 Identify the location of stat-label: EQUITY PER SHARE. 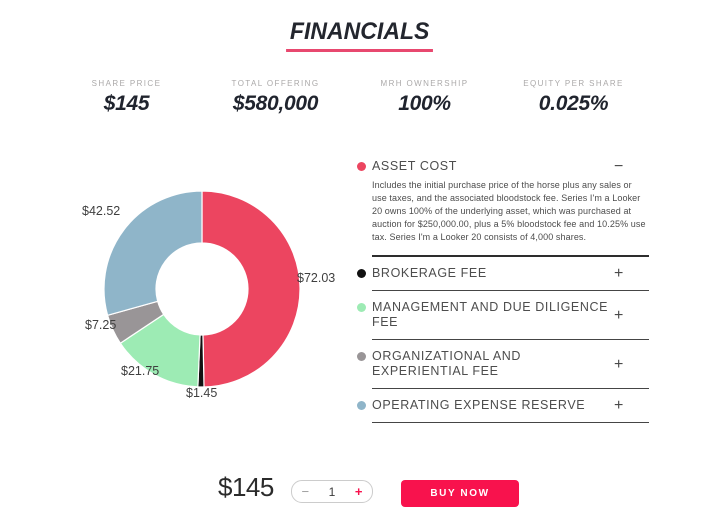
(573, 83).